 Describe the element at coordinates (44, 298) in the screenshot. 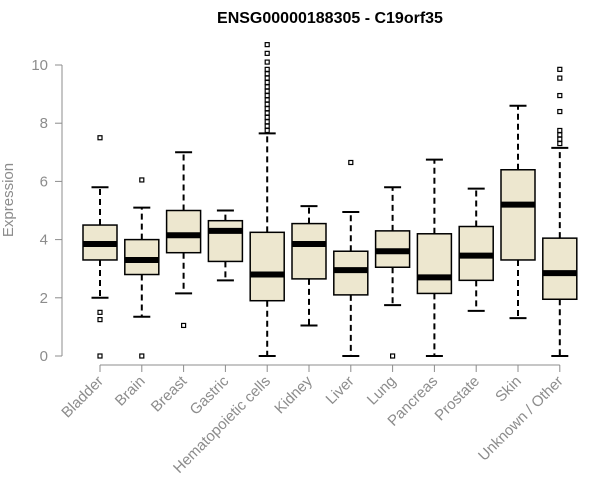

I see `y-tick-label: 2` at that location.